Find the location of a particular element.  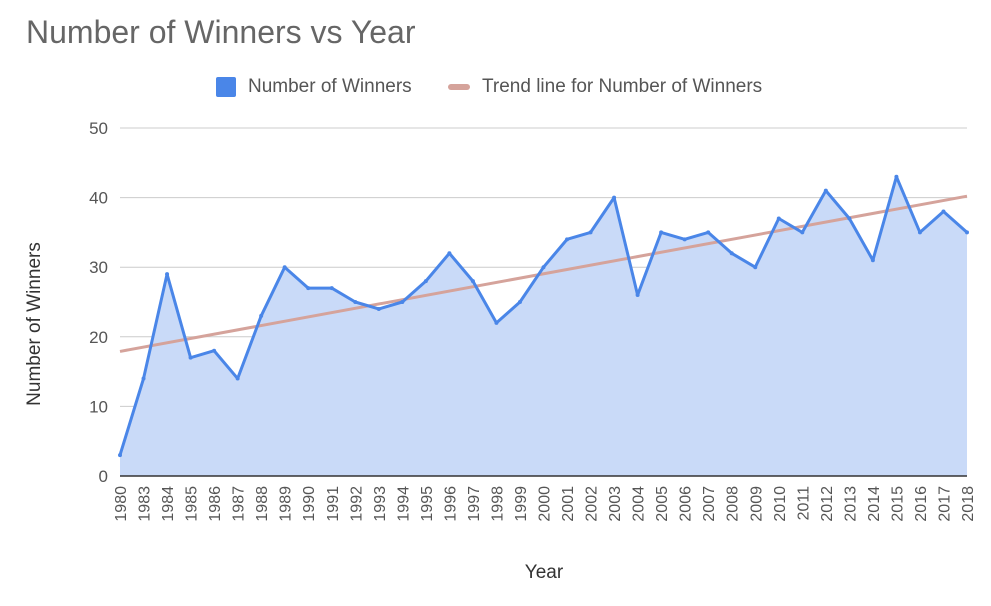

x-tick-label-2001: 2001 is located at coordinates (568, 504).